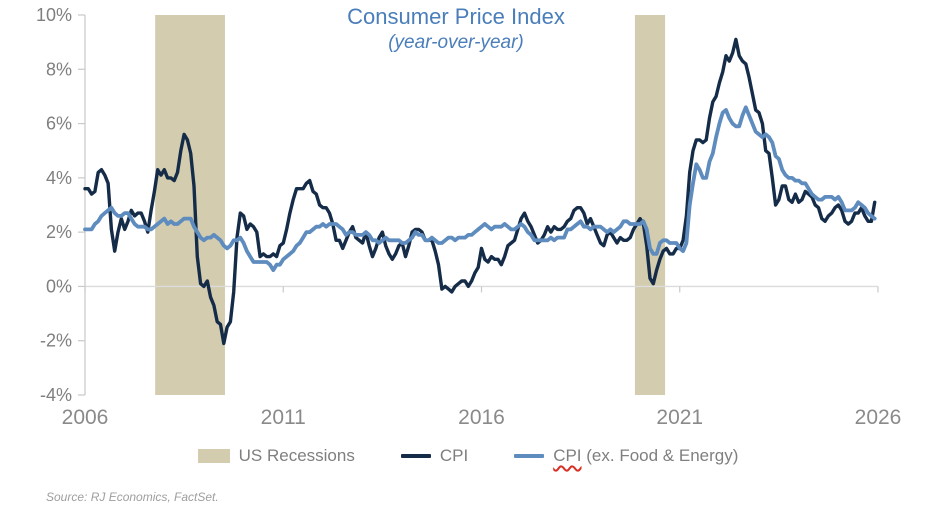 This screenshot has width=936, height=517. I want to click on legend-label-cpi: CPI, so click(454, 455).